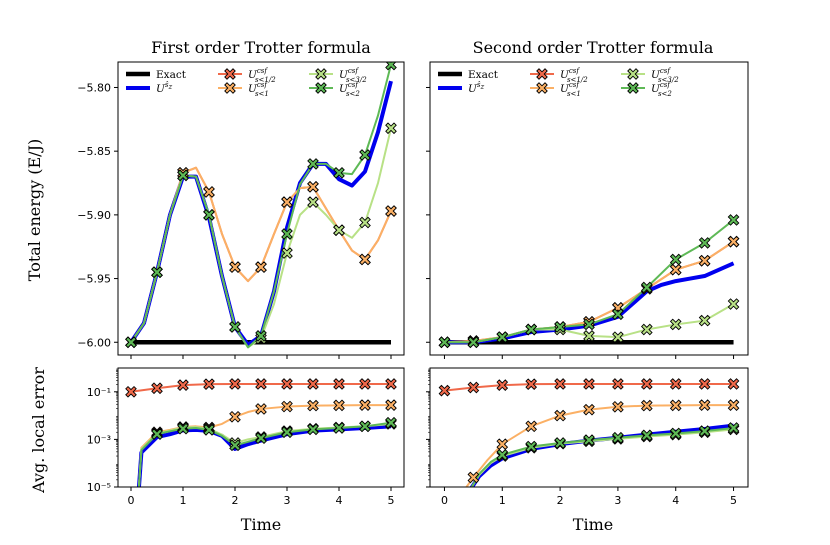 The height and width of the screenshot is (545, 830). I want to click on y-tick-label: 10⁻¹, so click(99, 392).